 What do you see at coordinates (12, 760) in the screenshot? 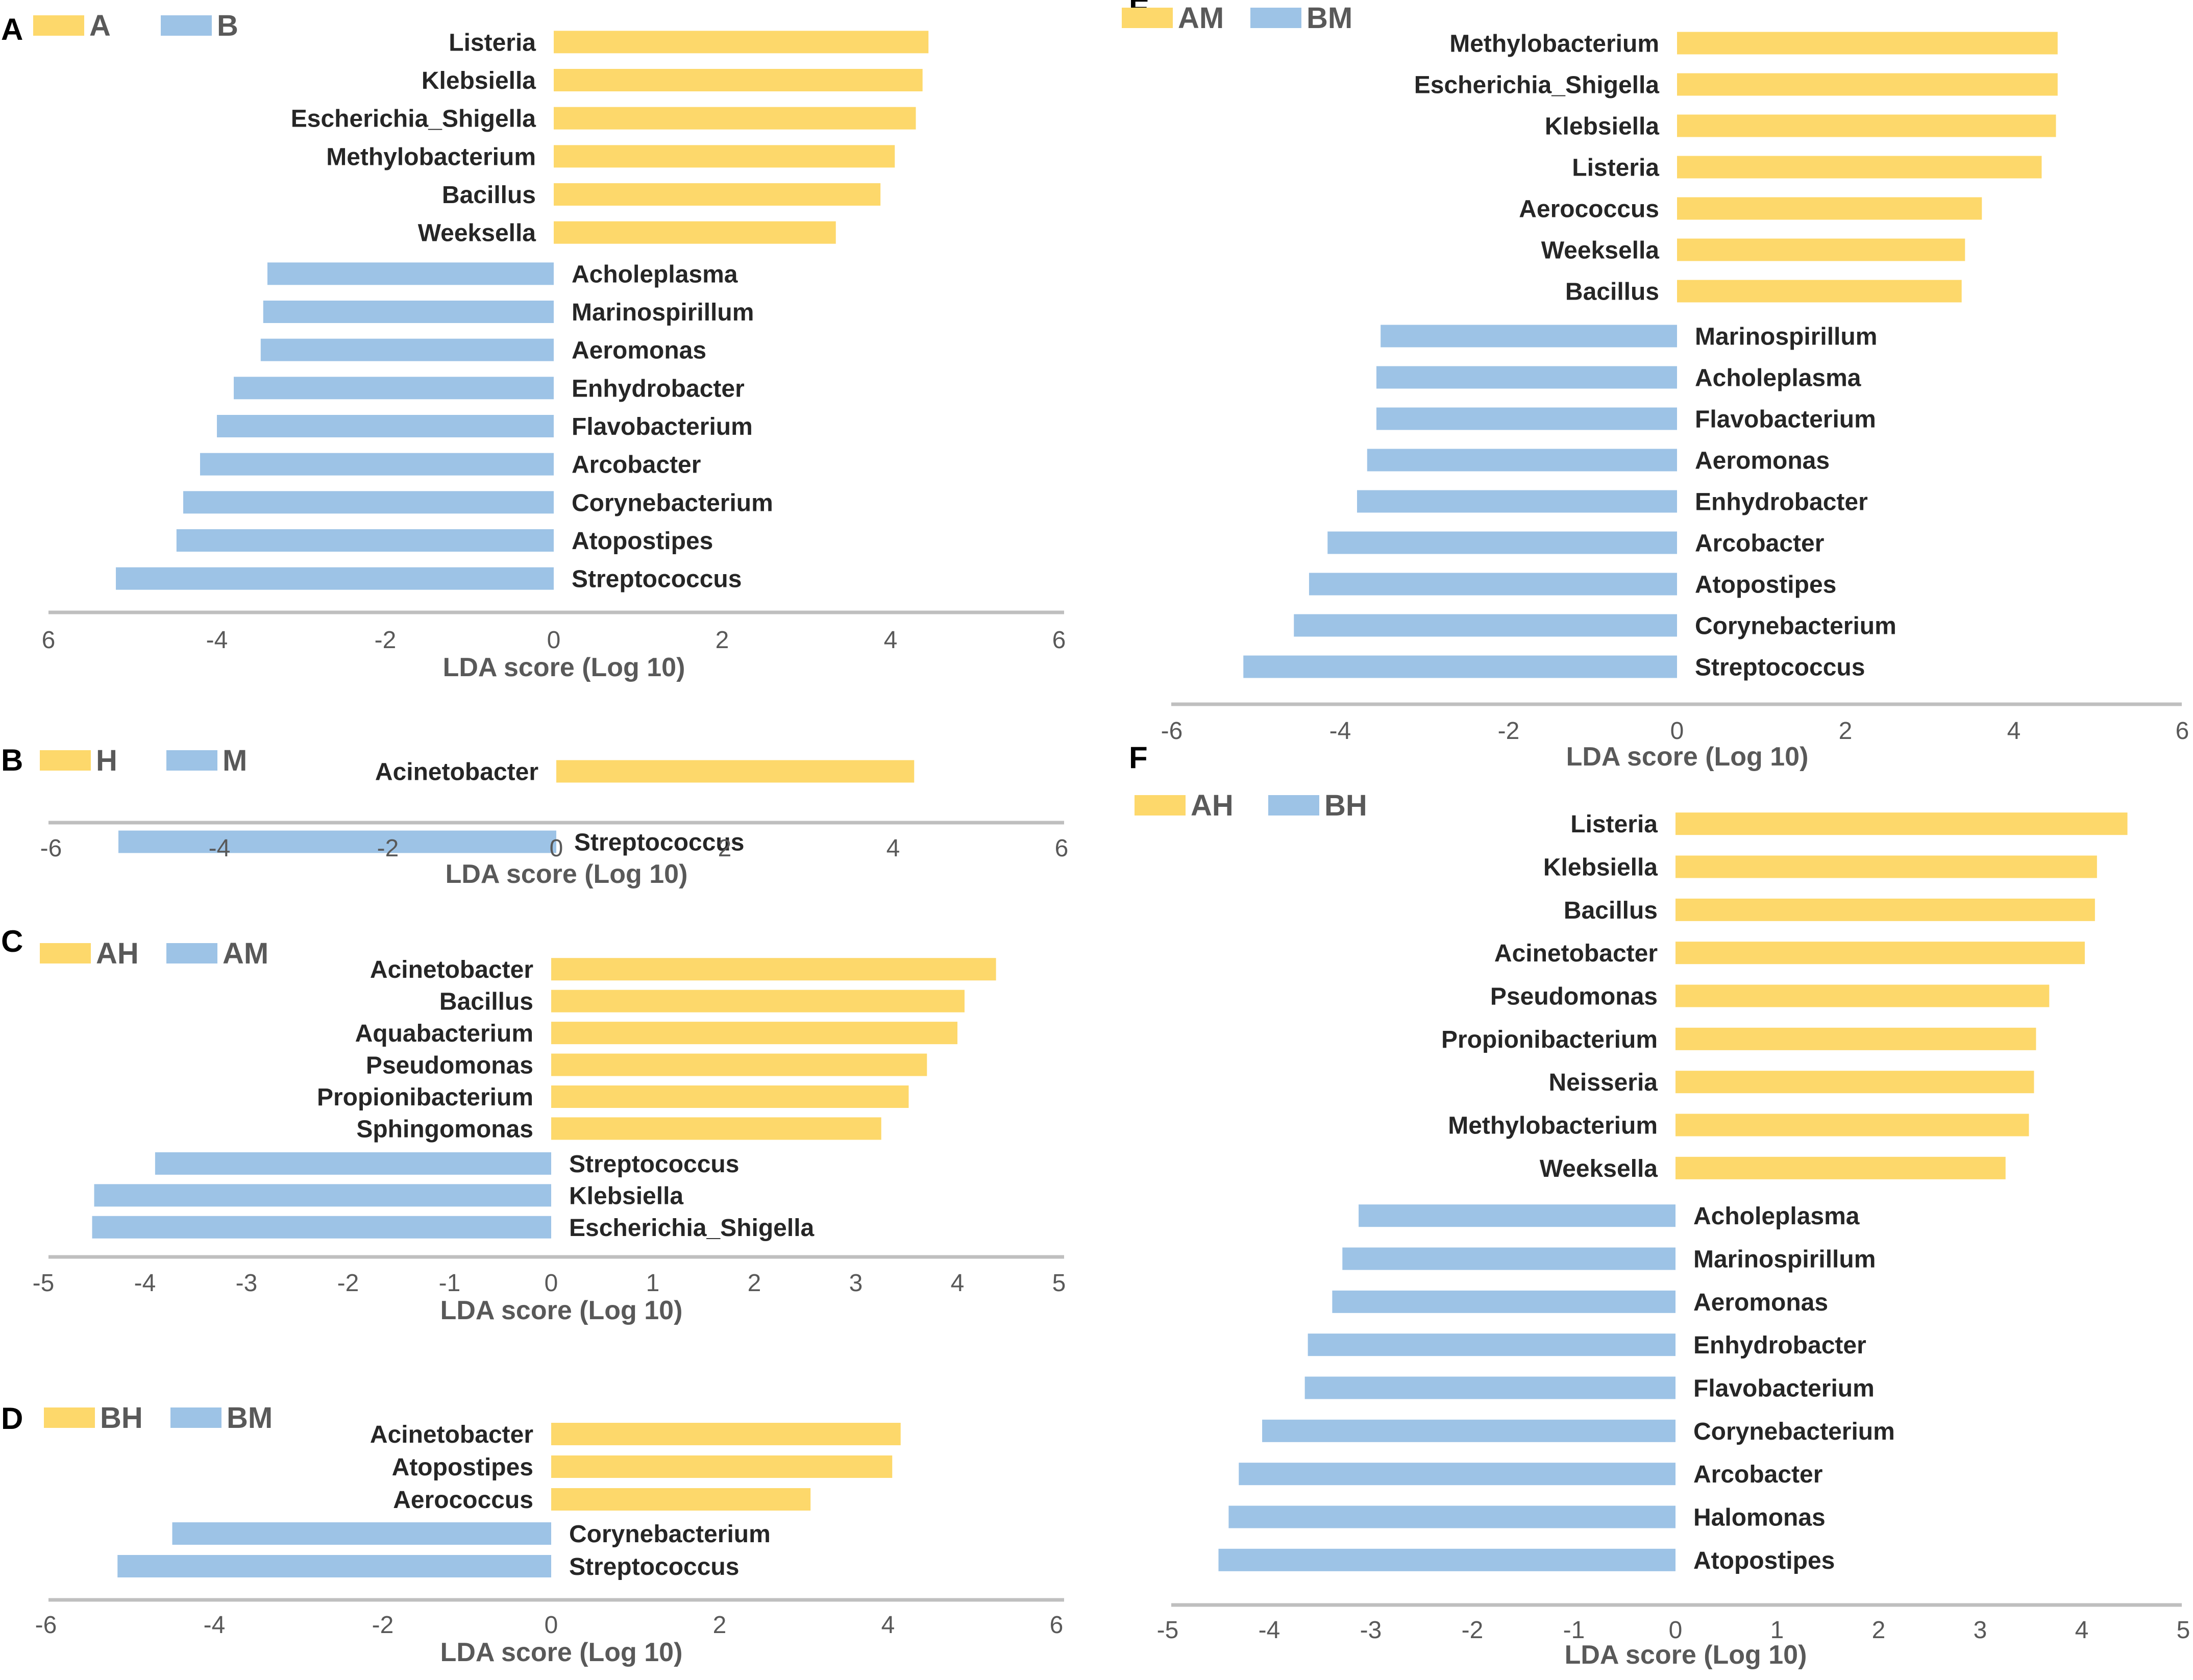
I see `panel-label: B` at bounding box center [12, 760].